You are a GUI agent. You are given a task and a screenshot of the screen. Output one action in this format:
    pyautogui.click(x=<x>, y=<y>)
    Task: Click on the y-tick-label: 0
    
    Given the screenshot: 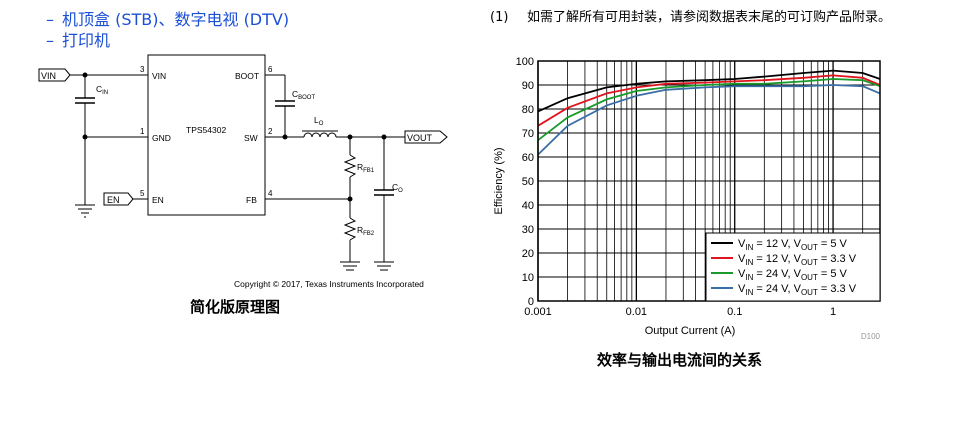 What is the action you would take?
    pyautogui.click(x=531, y=302)
    